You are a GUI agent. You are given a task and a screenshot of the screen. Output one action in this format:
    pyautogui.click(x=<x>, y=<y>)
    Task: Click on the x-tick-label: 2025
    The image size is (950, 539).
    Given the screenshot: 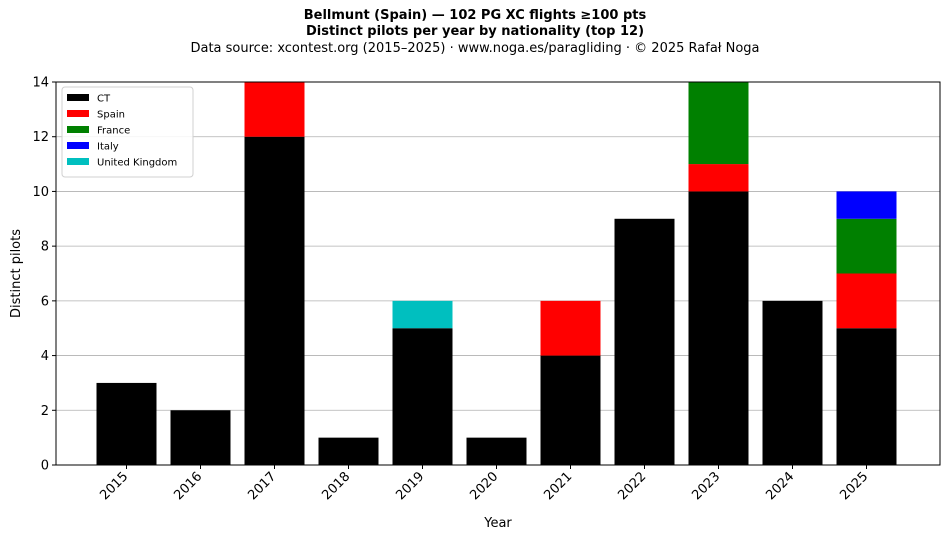 What is the action you would take?
    pyautogui.click(x=854, y=486)
    